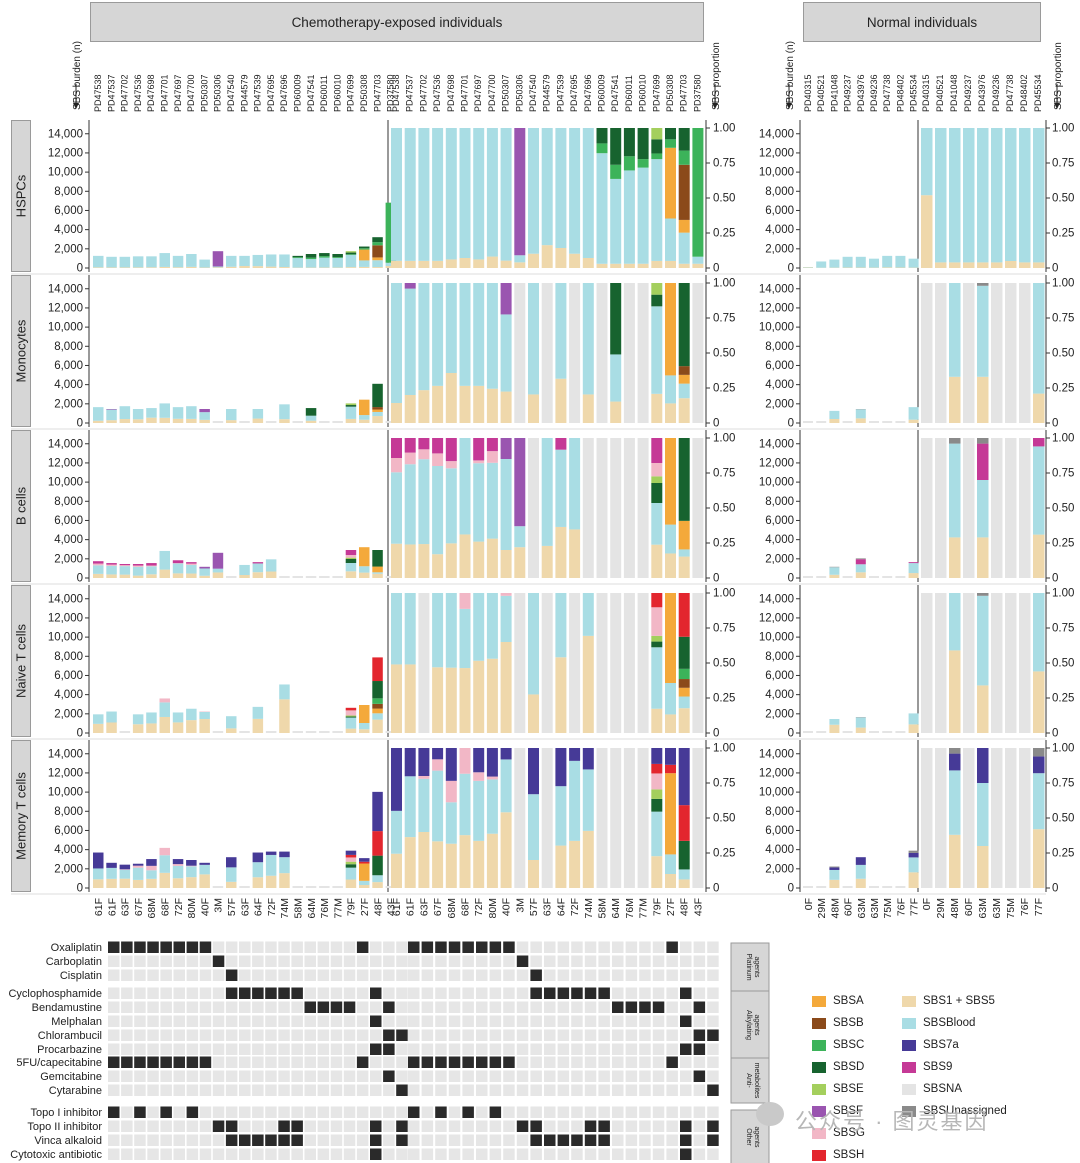 The image size is (1080, 1163). I want to click on age-label: 3M, so click(219, 905).